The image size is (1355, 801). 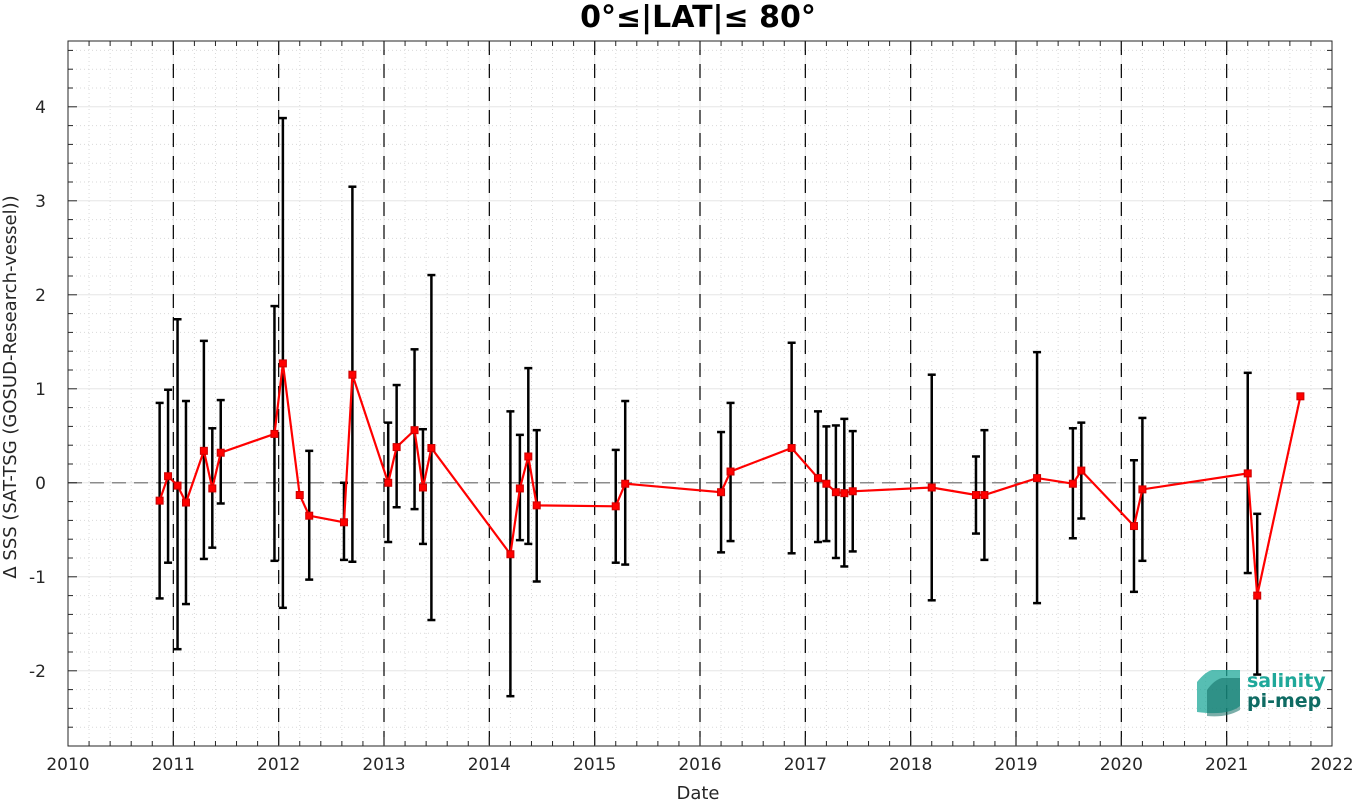 I want to click on x-tick-label: 2022, so click(x=1331, y=765).